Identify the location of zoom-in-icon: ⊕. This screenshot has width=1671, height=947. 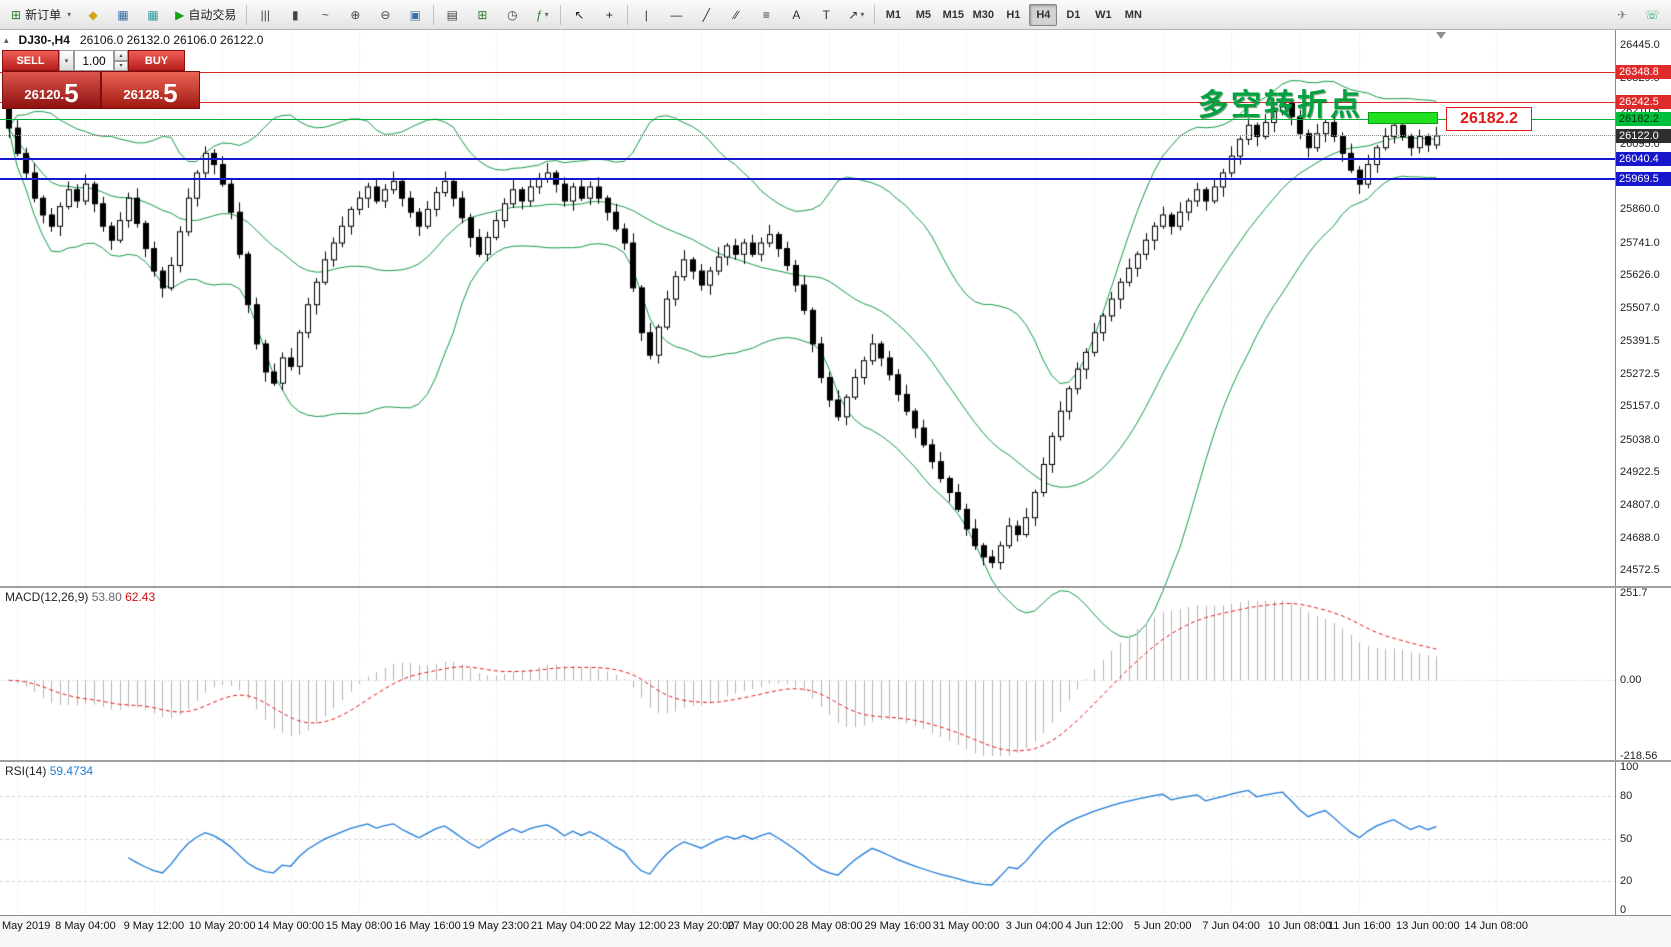
(355, 14).